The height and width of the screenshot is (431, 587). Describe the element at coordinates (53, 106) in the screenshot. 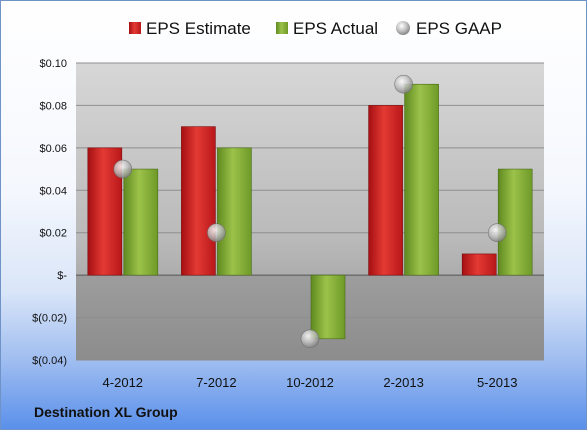

I see `y-tick-label: $0.08` at that location.